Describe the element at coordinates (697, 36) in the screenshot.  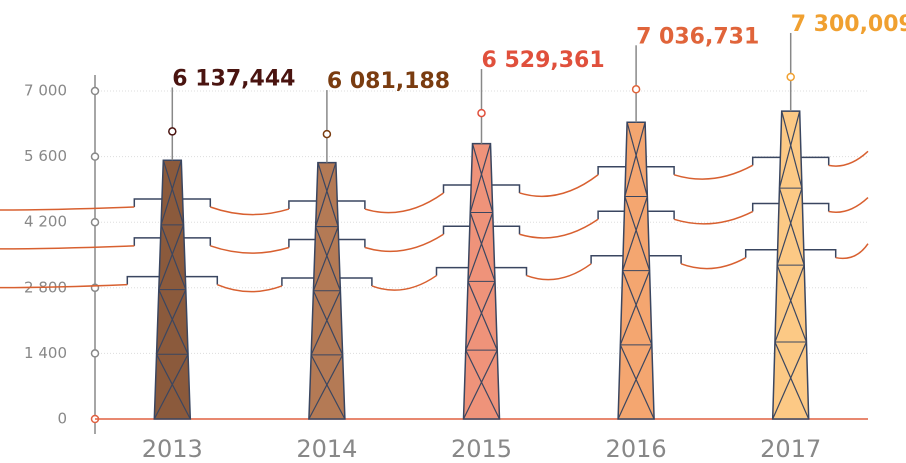
I see `value-label: 7 036,731` at that location.